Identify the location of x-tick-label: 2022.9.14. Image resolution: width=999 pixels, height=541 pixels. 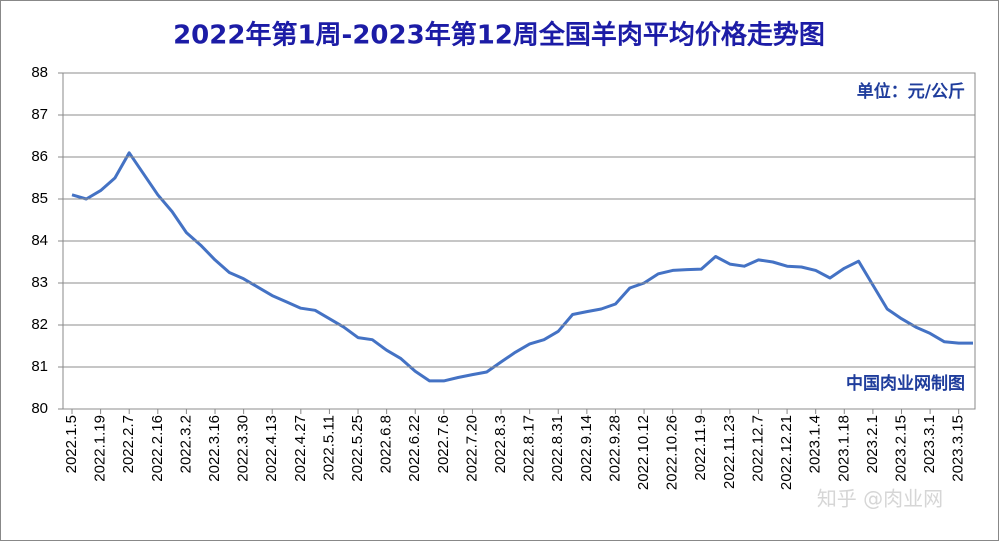
(586, 448).